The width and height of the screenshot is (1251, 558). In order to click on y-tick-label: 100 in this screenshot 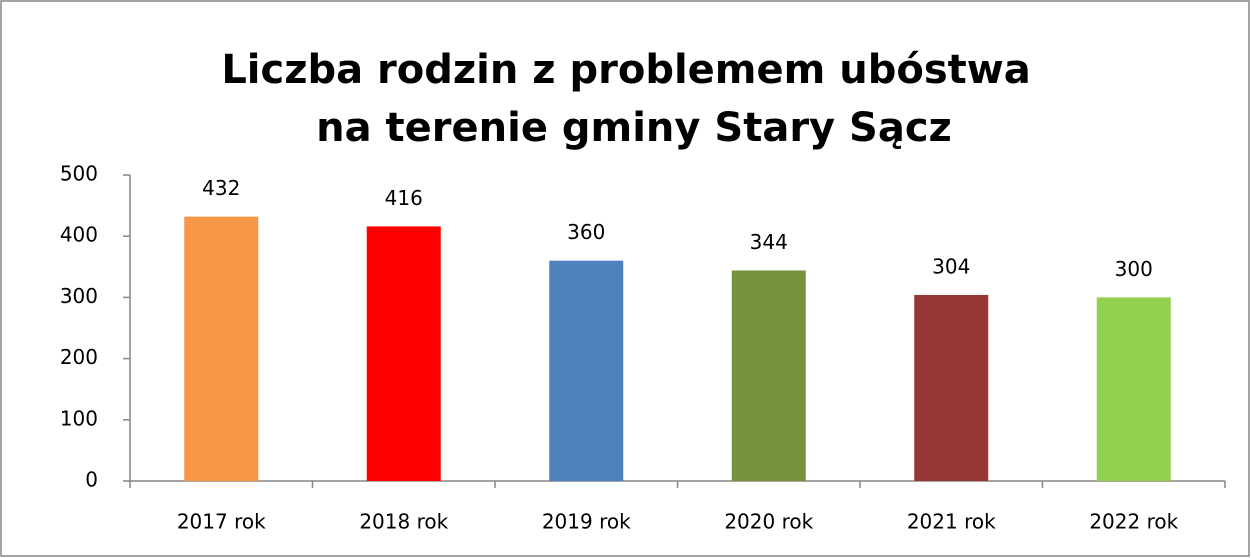, I will do `click(79, 418)`.